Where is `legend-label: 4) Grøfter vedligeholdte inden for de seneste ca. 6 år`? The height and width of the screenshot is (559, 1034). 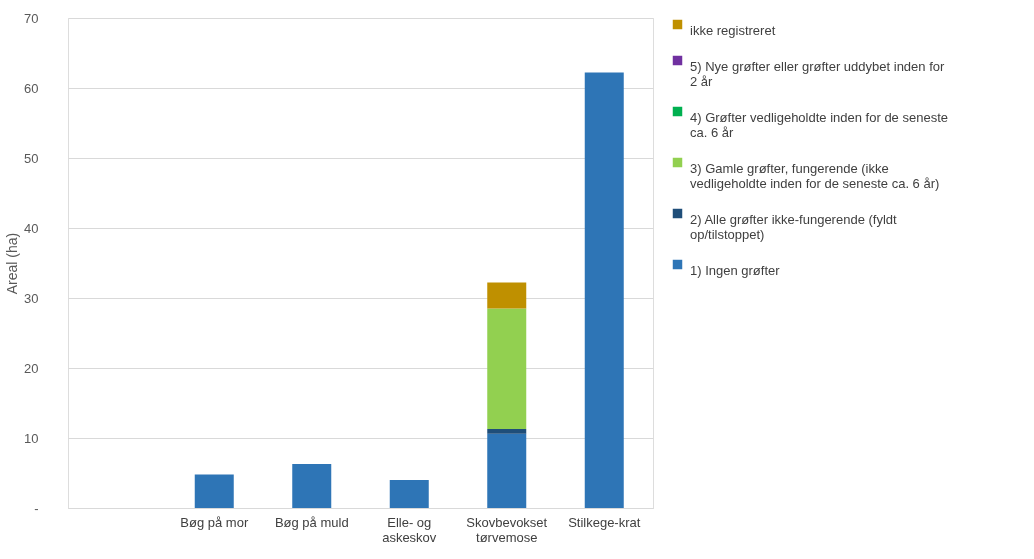 legend-label: 4) Grøfter vedligeholdte inden for de seneste ca. 6 år is located at coordinates (819, 124).